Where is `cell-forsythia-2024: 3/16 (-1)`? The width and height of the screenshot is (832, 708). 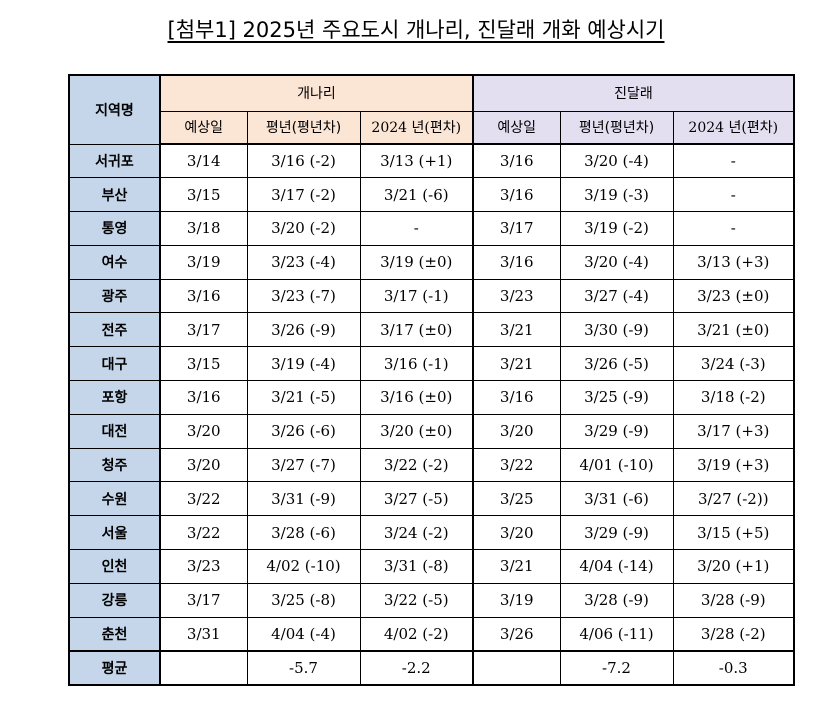 cell-forsythia-2024: 3/16 (-1) is located at coordinates (416, 364).